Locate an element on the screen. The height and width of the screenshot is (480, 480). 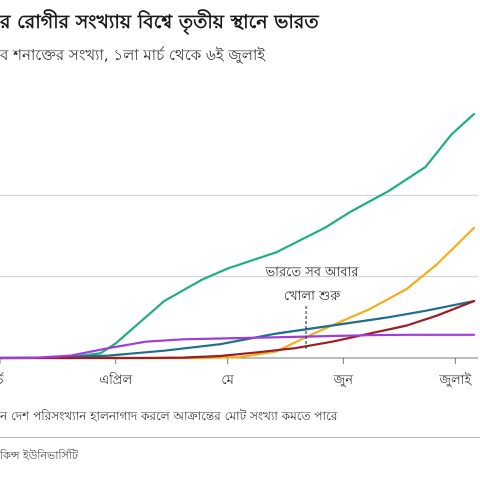
source-credit: কিন্স ইউনিভার্সিটি is located at coordinates (39, 455).